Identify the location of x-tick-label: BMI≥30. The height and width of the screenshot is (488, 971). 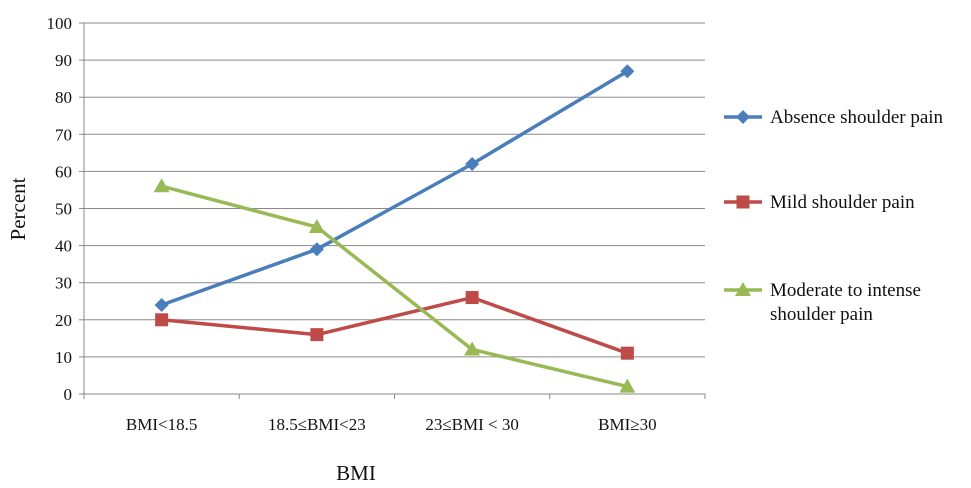
(627, 424).